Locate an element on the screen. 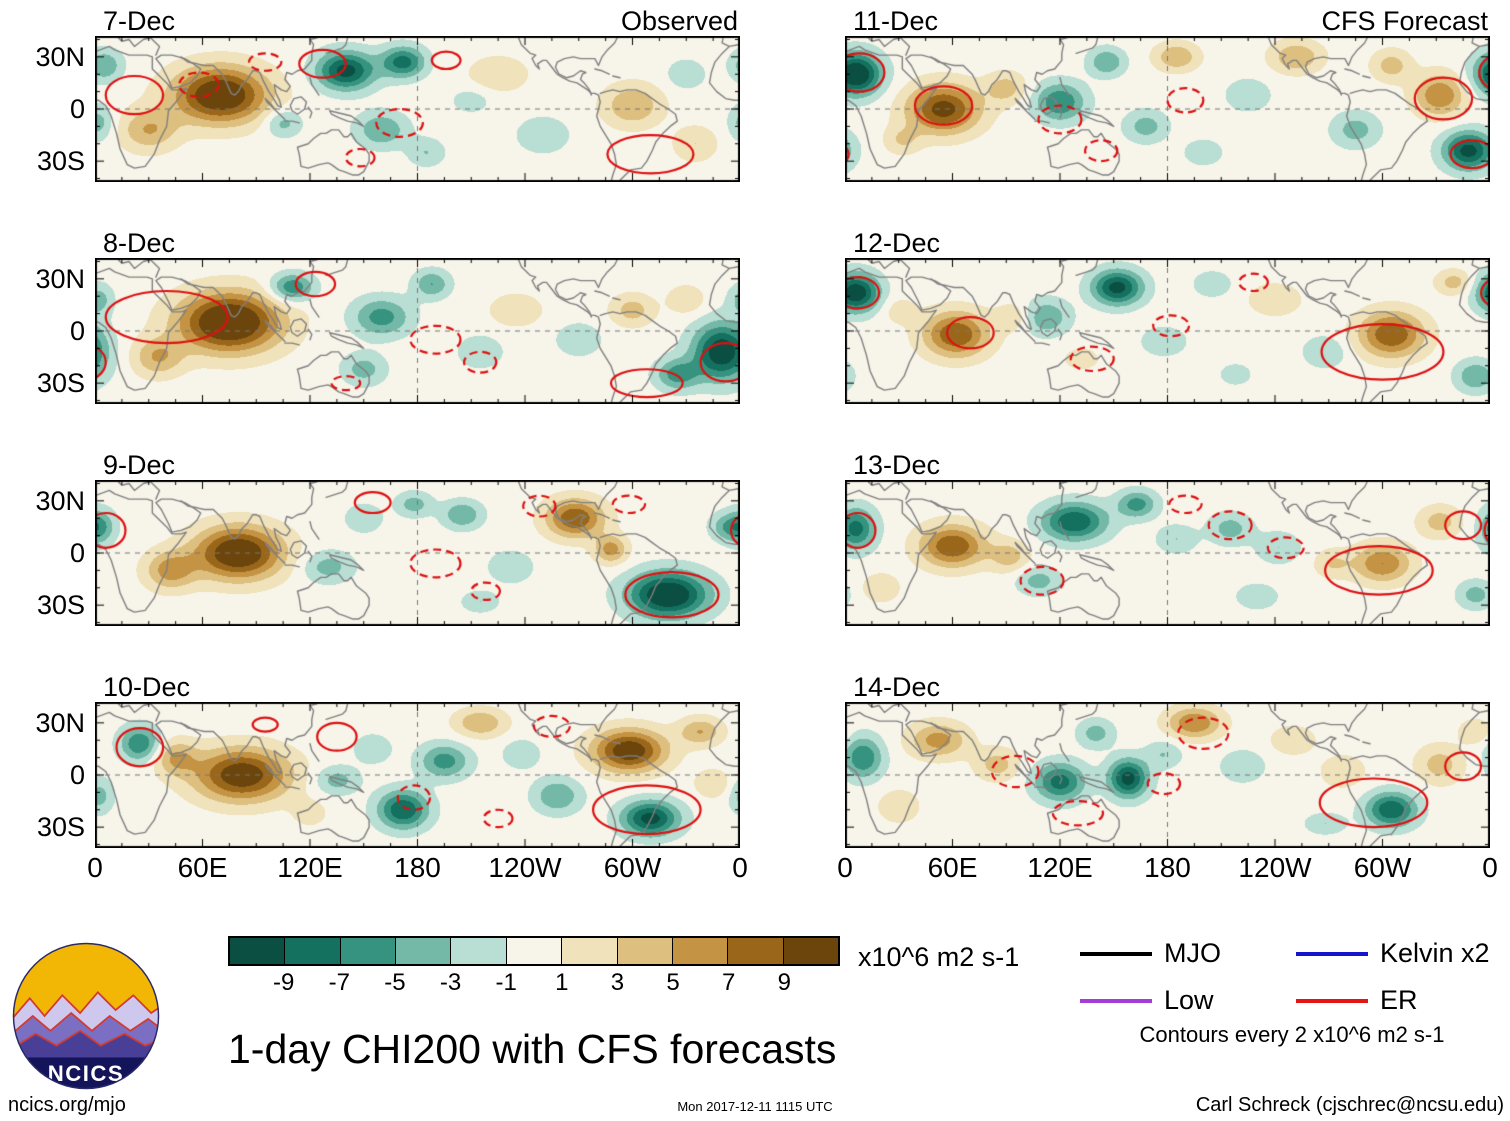  legend: MJO Kelvin x2 Low ER is located at coordinates (1292, 977).